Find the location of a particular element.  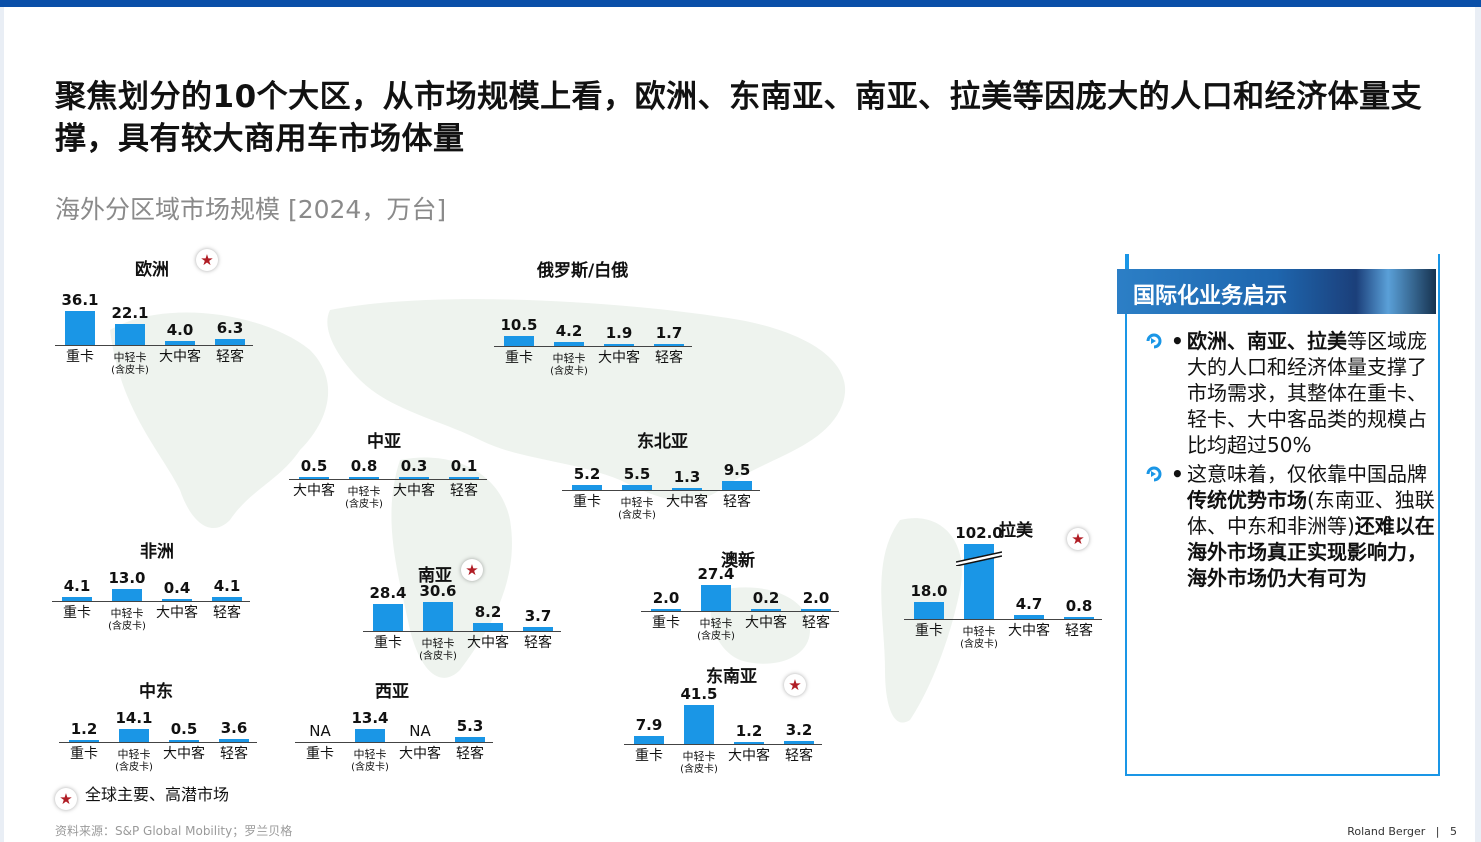

top-accent-bar is located at coordinates (740, 3).